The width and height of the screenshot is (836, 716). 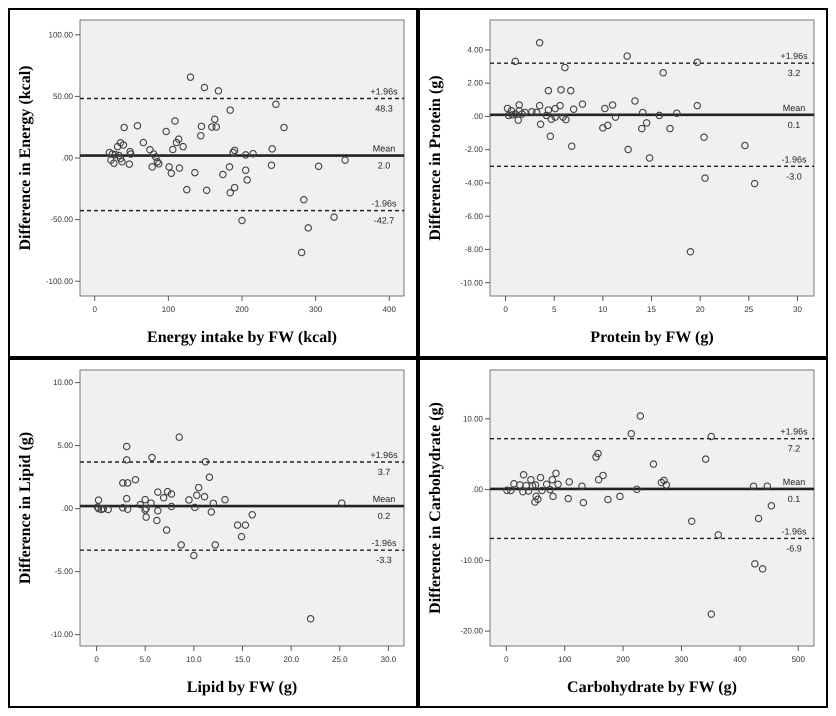 What do you see at coordinates (340, 659) in the screenshot?
I see `x-tick-label: 25.0` at bounding box center [340, 659].